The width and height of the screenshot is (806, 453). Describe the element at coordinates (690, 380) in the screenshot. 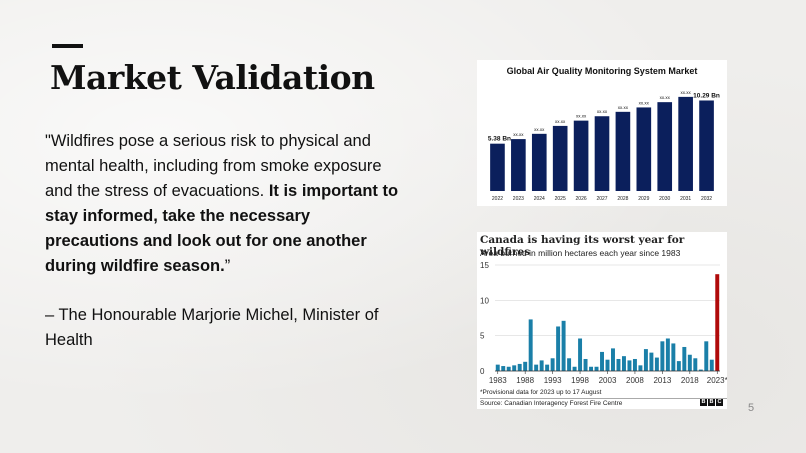

I see `x-tick-label: 2018` at that location.